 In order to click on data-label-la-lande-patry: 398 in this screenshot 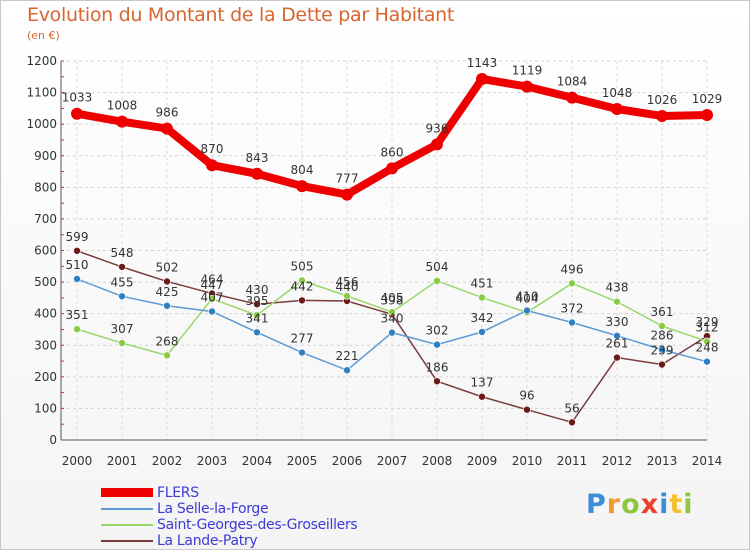, I will do `click(392, 300)`.